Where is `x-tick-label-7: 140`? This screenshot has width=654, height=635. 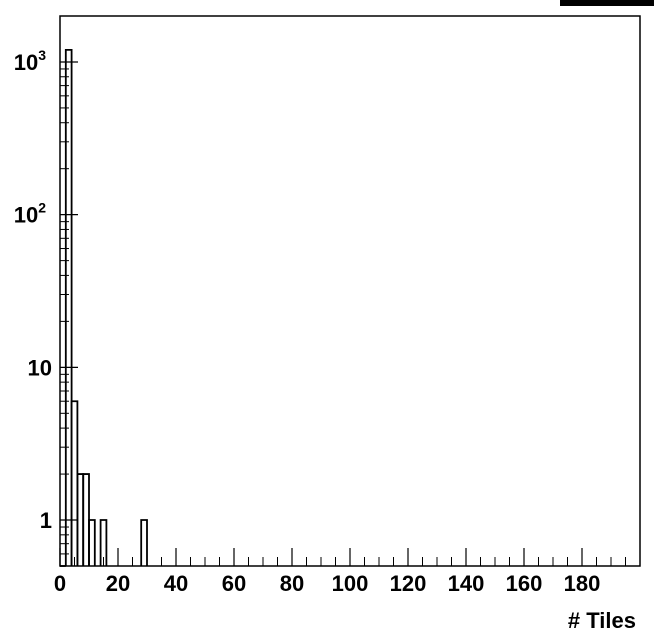
x-tick-label-7: 140 is located at coordinates (466, 583).